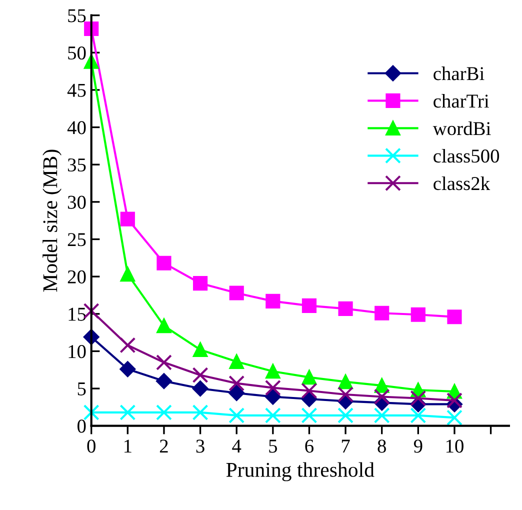  What do you see at coordinates (52, 221) in the screenshot?
I see `y-axis-title: Model size (MB)` at bounding box center [52, 221].